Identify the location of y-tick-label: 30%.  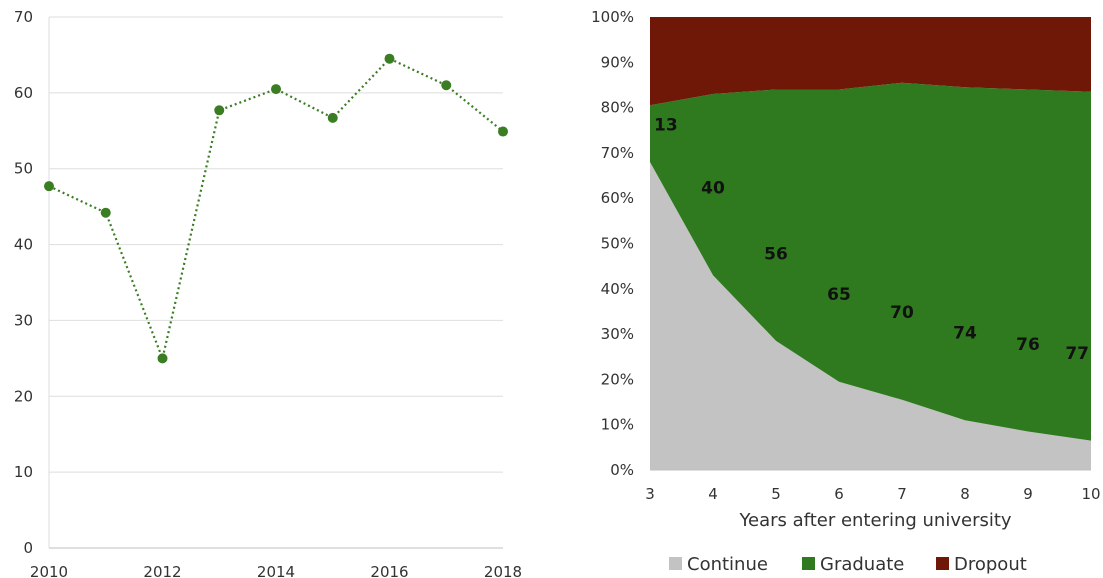
(617, 334).